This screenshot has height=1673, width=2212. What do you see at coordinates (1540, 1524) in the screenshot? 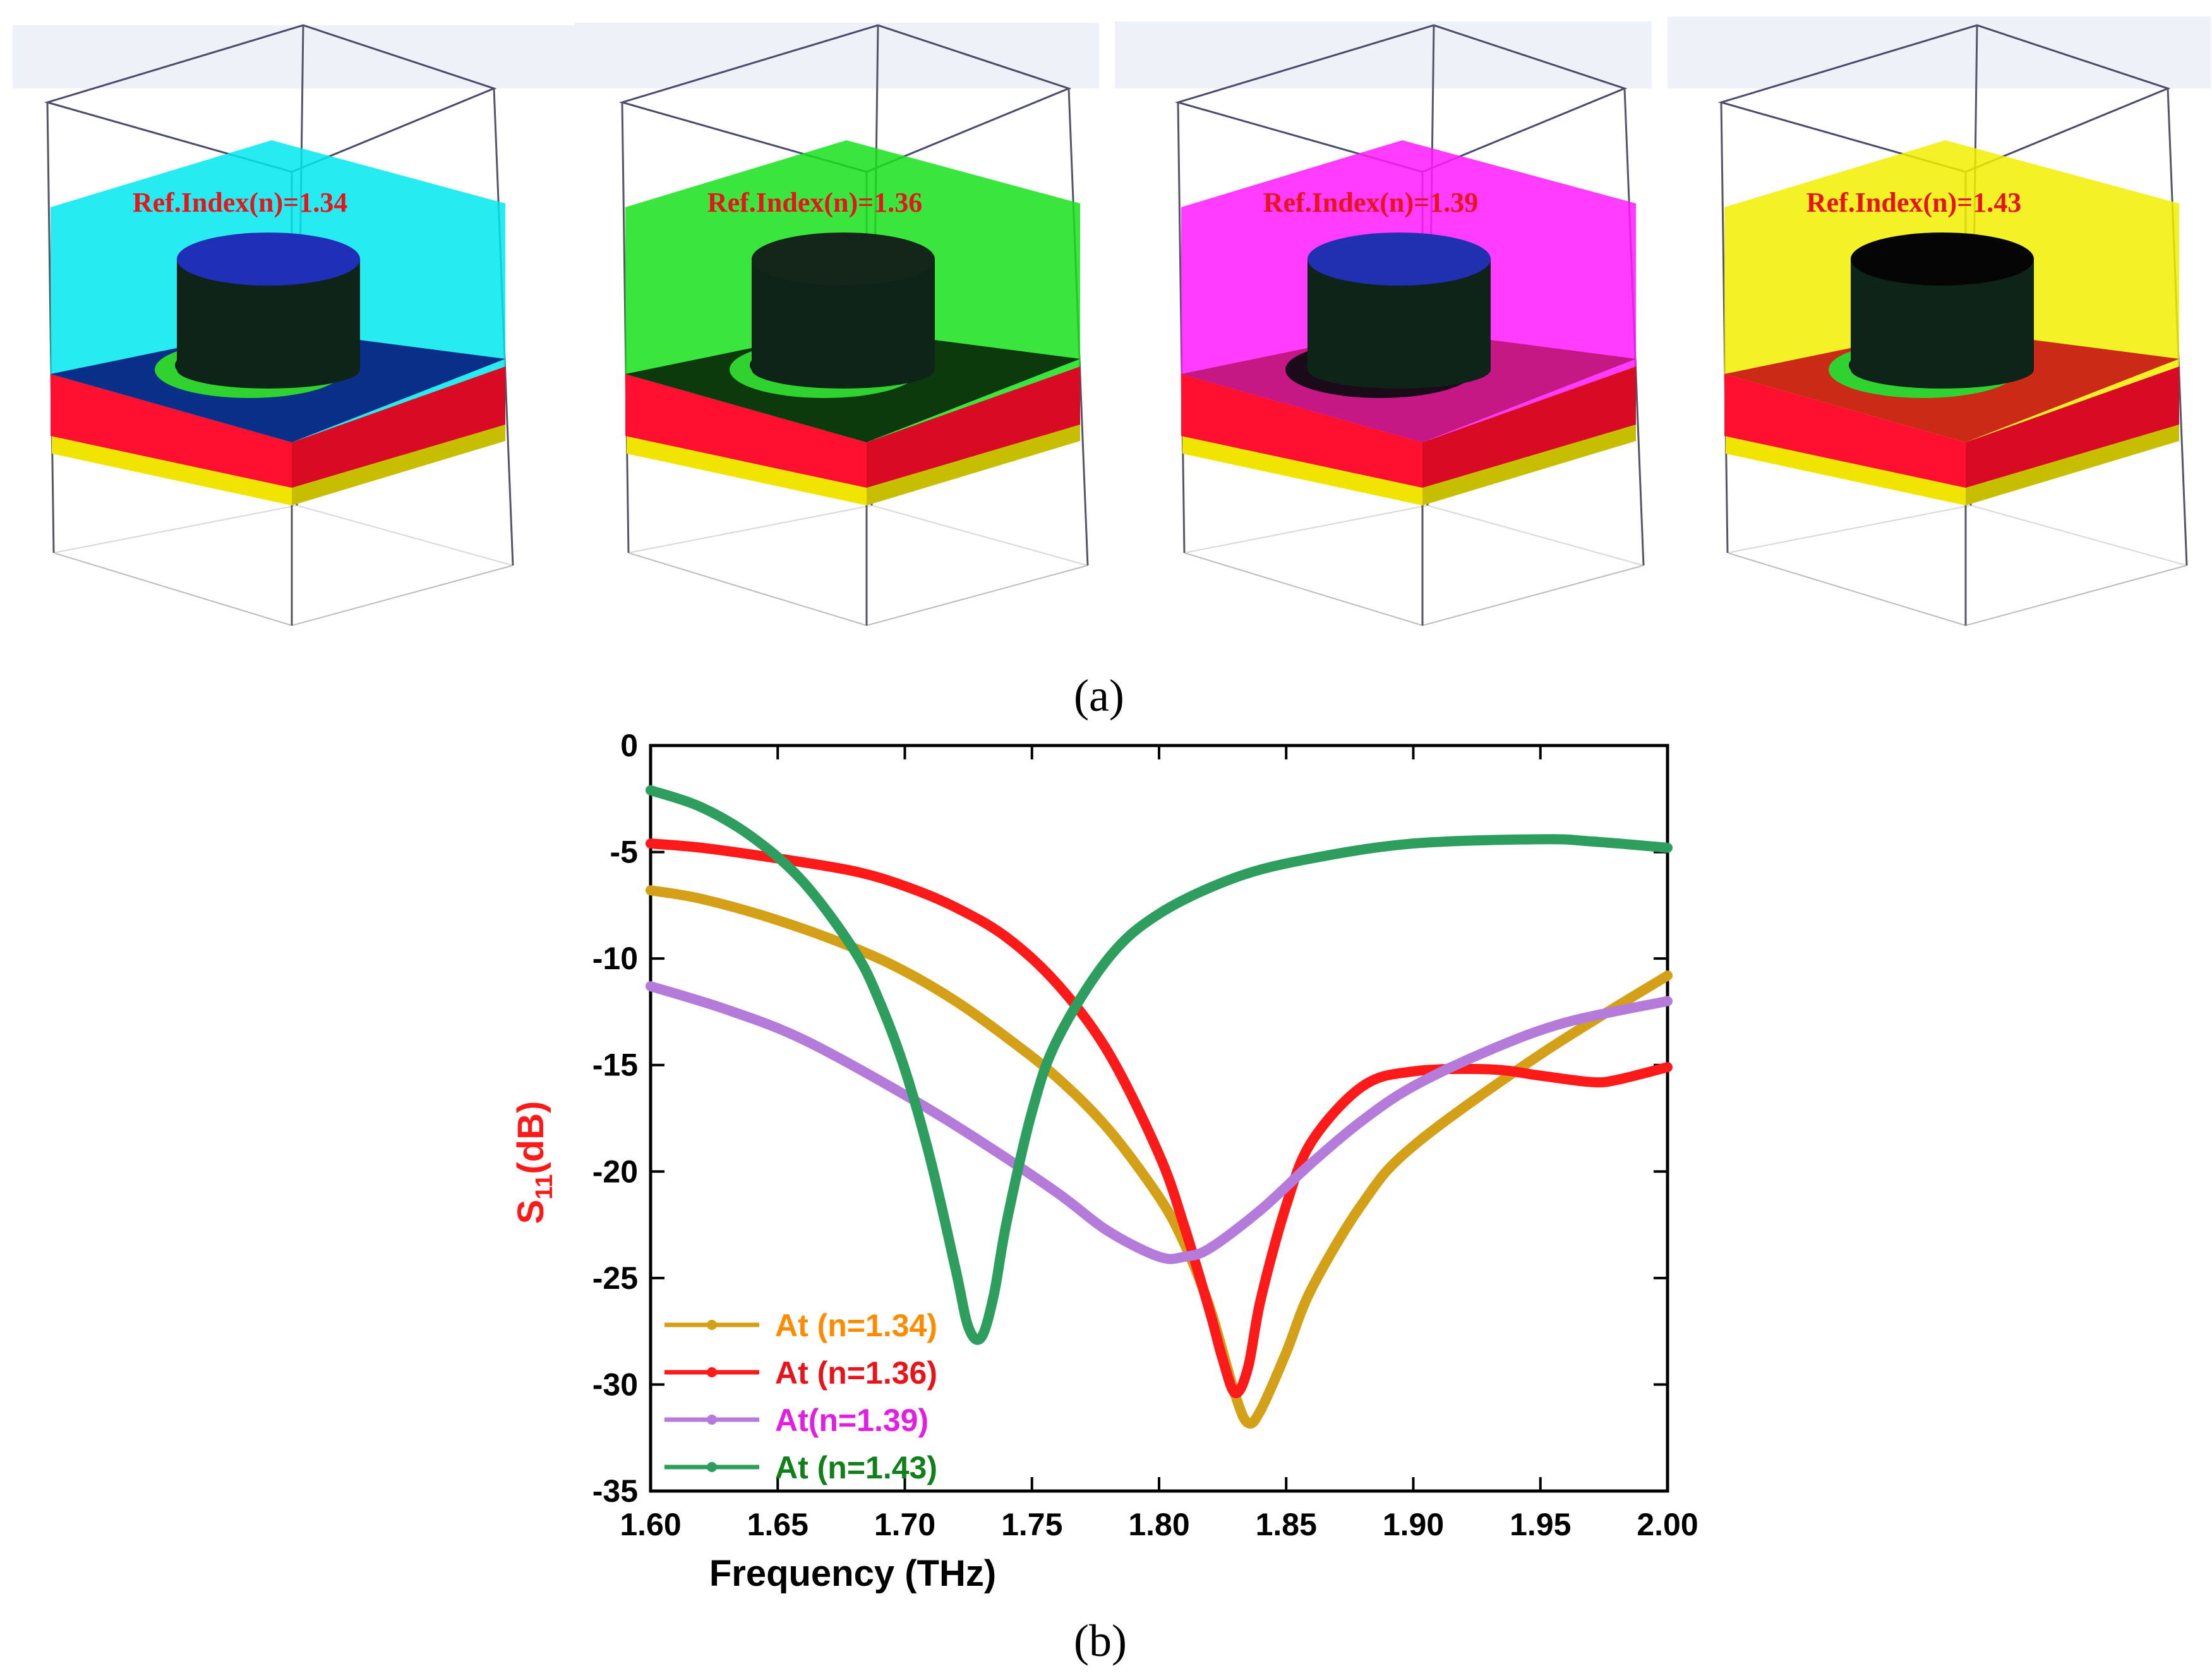
I see `x-tick-label: 1.95` at bounding box center [1540, 1524].